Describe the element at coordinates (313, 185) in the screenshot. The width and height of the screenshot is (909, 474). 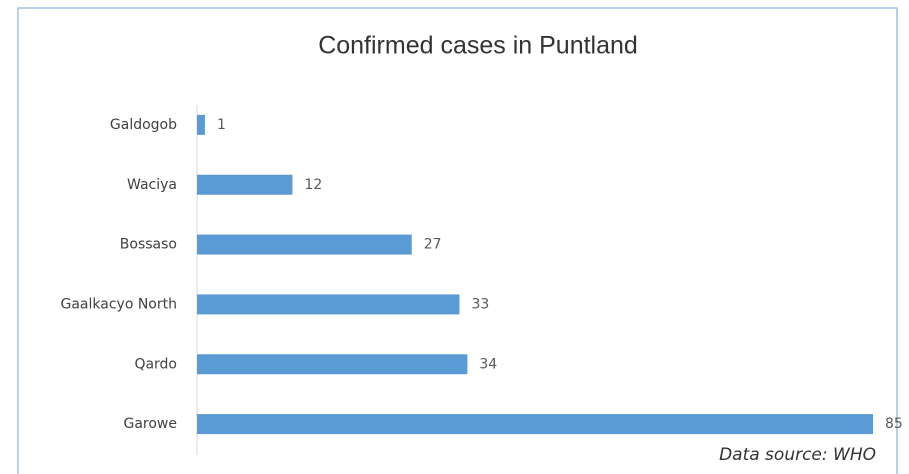
I see `data-label: 12` at that location.